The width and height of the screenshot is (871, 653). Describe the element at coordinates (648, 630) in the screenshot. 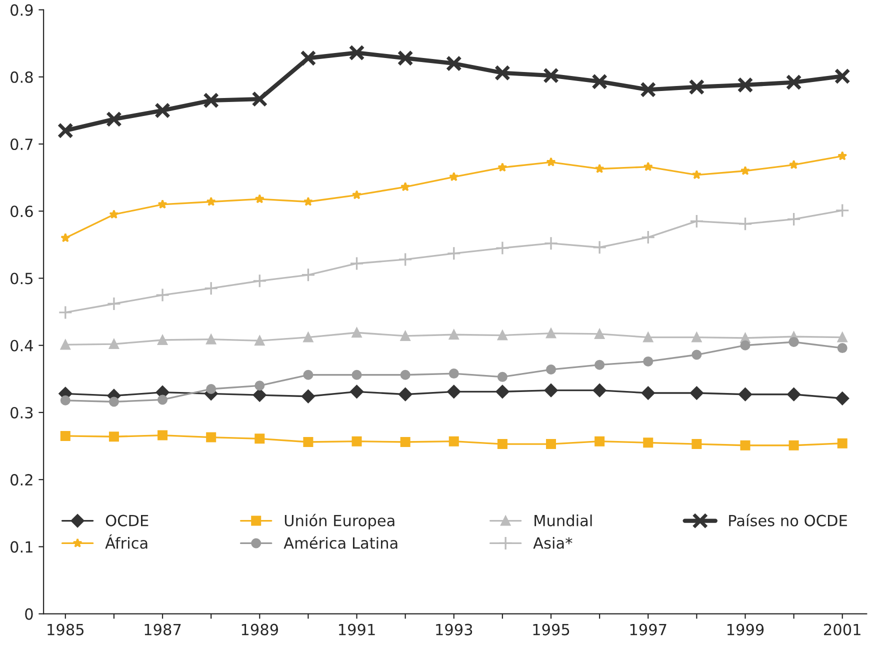

I see `x-tick-label: 1997` at that location.